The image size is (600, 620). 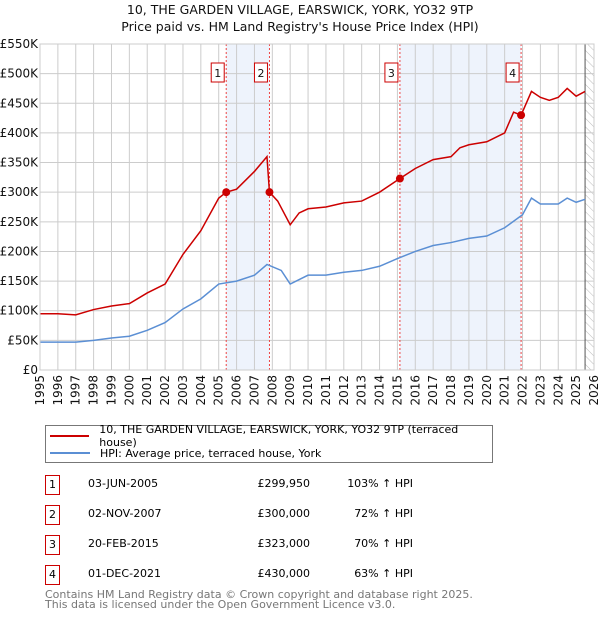 What do you see at coordinates (237, 390) in the screenshot?
I see `x-tick-label: 2006` at bounding box center [237, 390].